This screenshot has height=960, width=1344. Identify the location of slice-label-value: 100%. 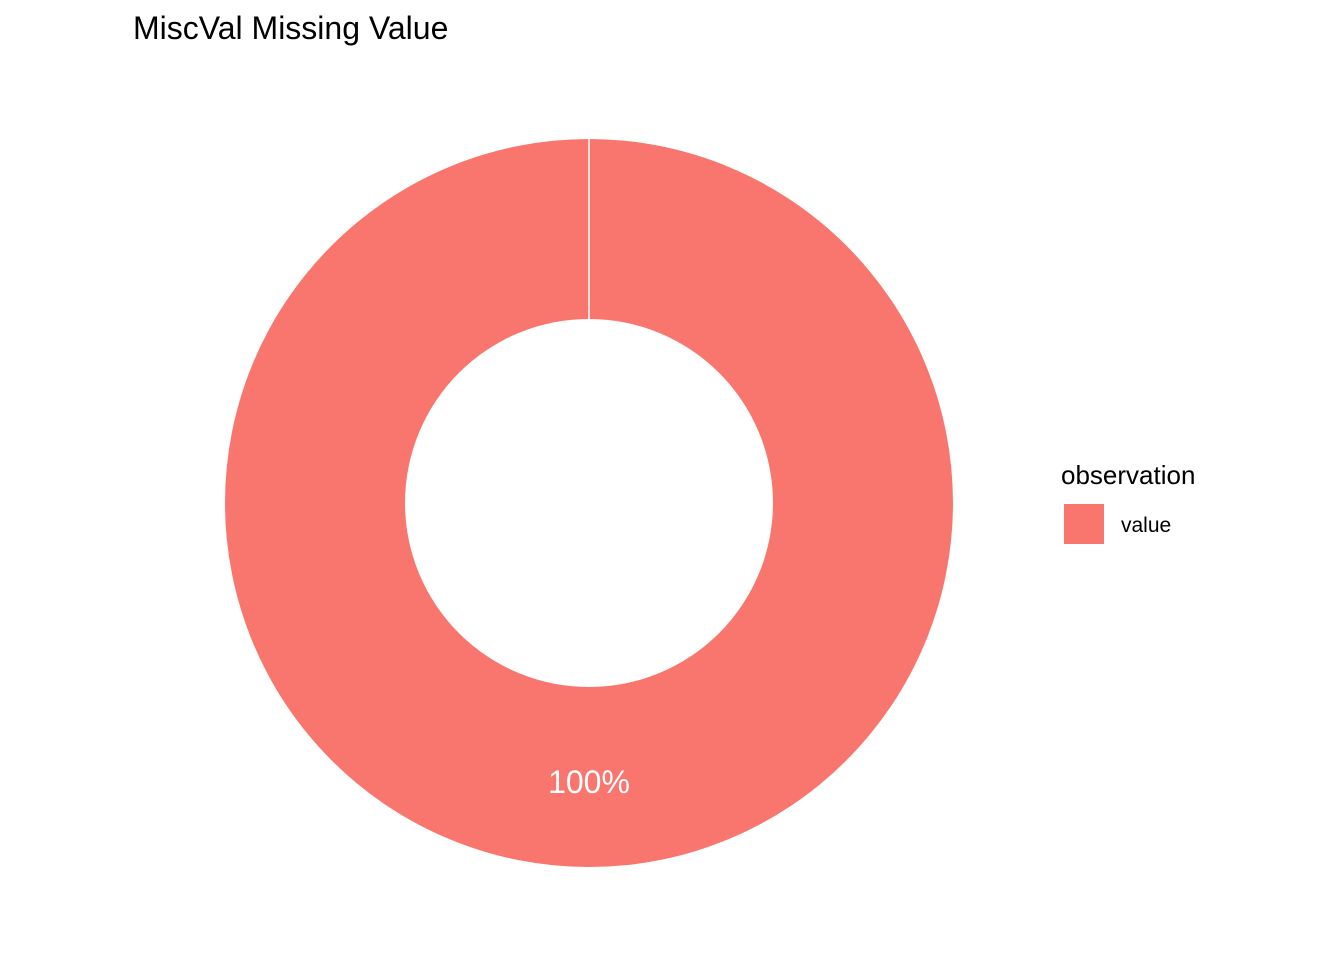
(589, 782).